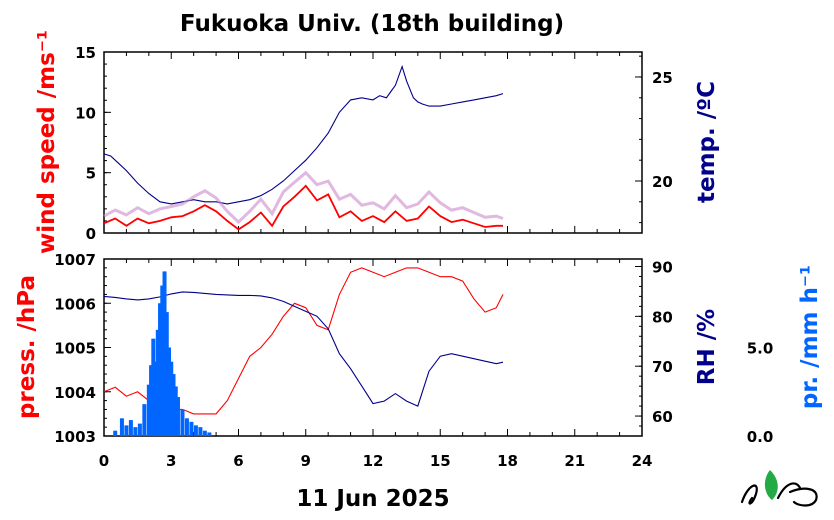  What do you see at coordinates (440, 461) in the screenshot?
I see `x-tick-label: 15` at bounding box center [440, 461].